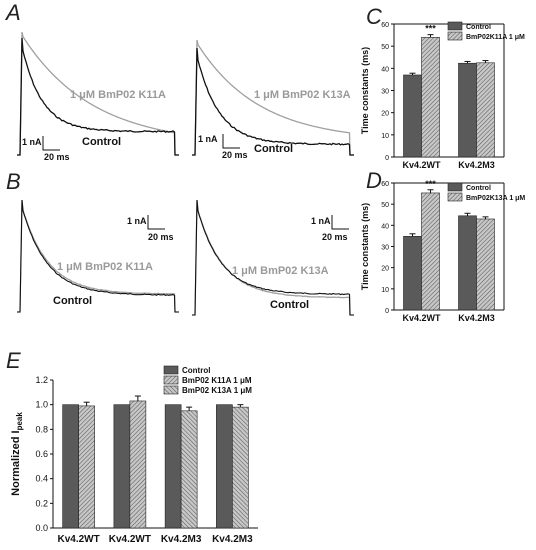  What do you see at coordinates (13, 181) in the screenshot?
I see `panel-label-b: B` at bounding box center [13, 181].